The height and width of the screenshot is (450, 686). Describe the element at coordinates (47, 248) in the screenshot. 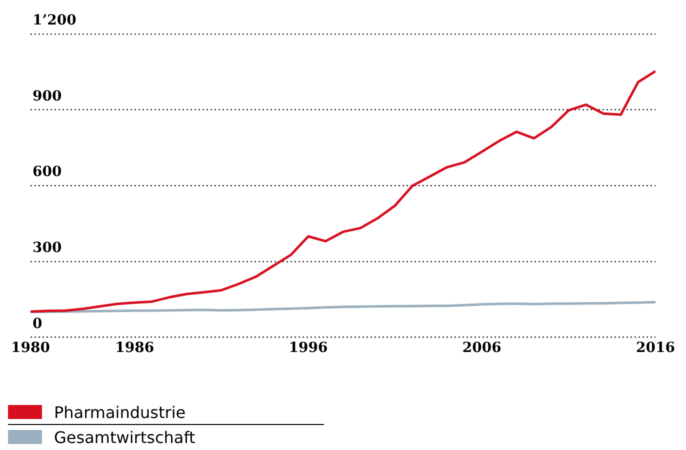

I see `y-tick-label: 300` at that location.